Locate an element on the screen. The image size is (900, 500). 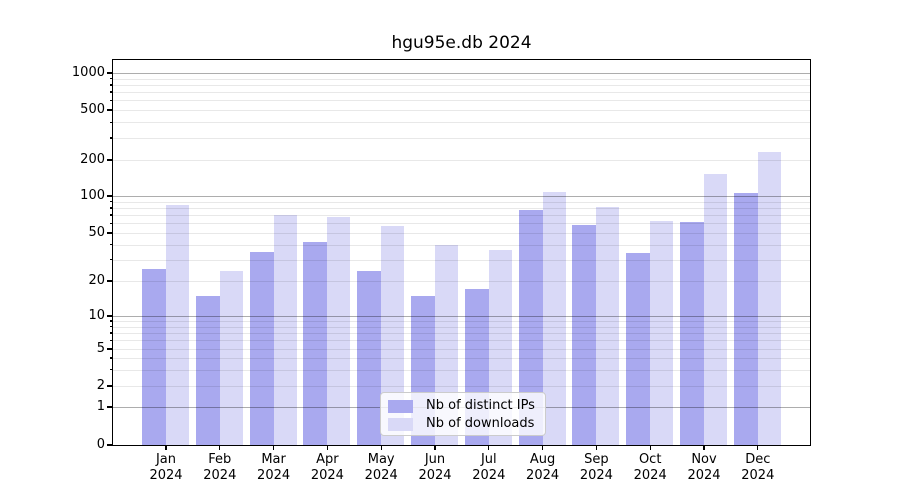
x-tick-label-may-2024: May 2024 is located at coordinates (381, 468).